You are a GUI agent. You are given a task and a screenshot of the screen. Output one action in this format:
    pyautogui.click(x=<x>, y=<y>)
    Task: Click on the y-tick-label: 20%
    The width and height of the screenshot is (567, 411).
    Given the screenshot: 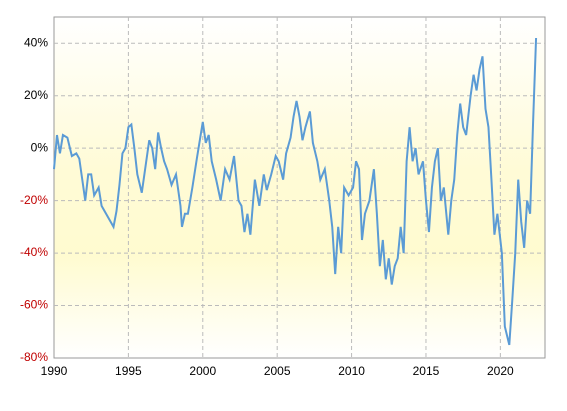 What is the action you would take?
    pyautogui.click(x=36, y=95)
    